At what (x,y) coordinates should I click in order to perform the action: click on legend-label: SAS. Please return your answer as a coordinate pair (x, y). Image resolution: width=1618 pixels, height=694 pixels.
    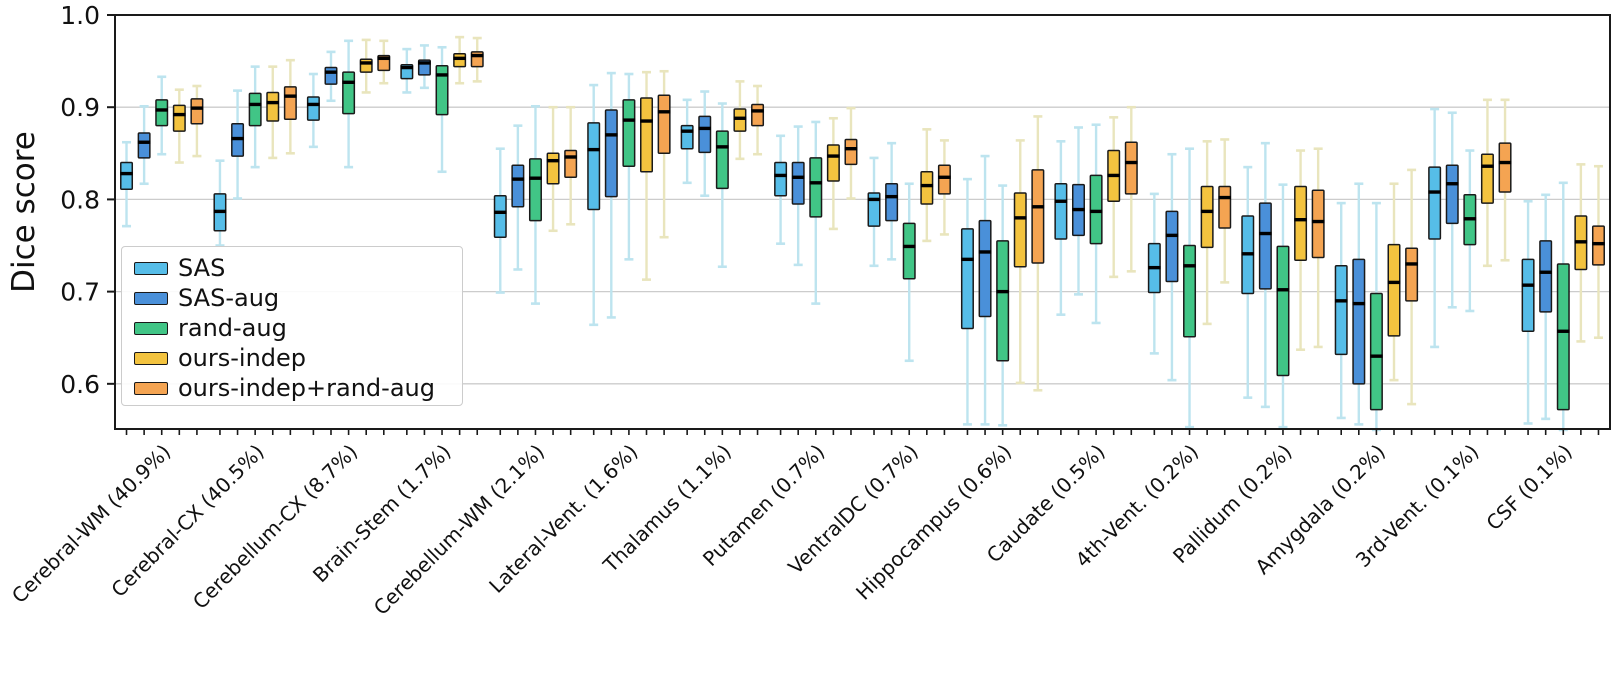
    Looking at the image, I should click on (202, 268).